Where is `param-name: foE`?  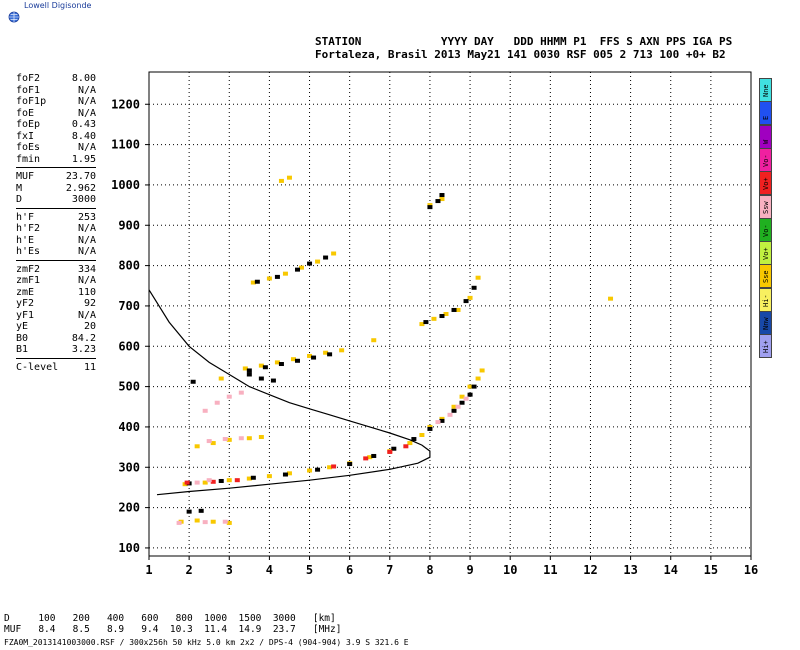
param-name: foE is located at coordinates (25, 113).